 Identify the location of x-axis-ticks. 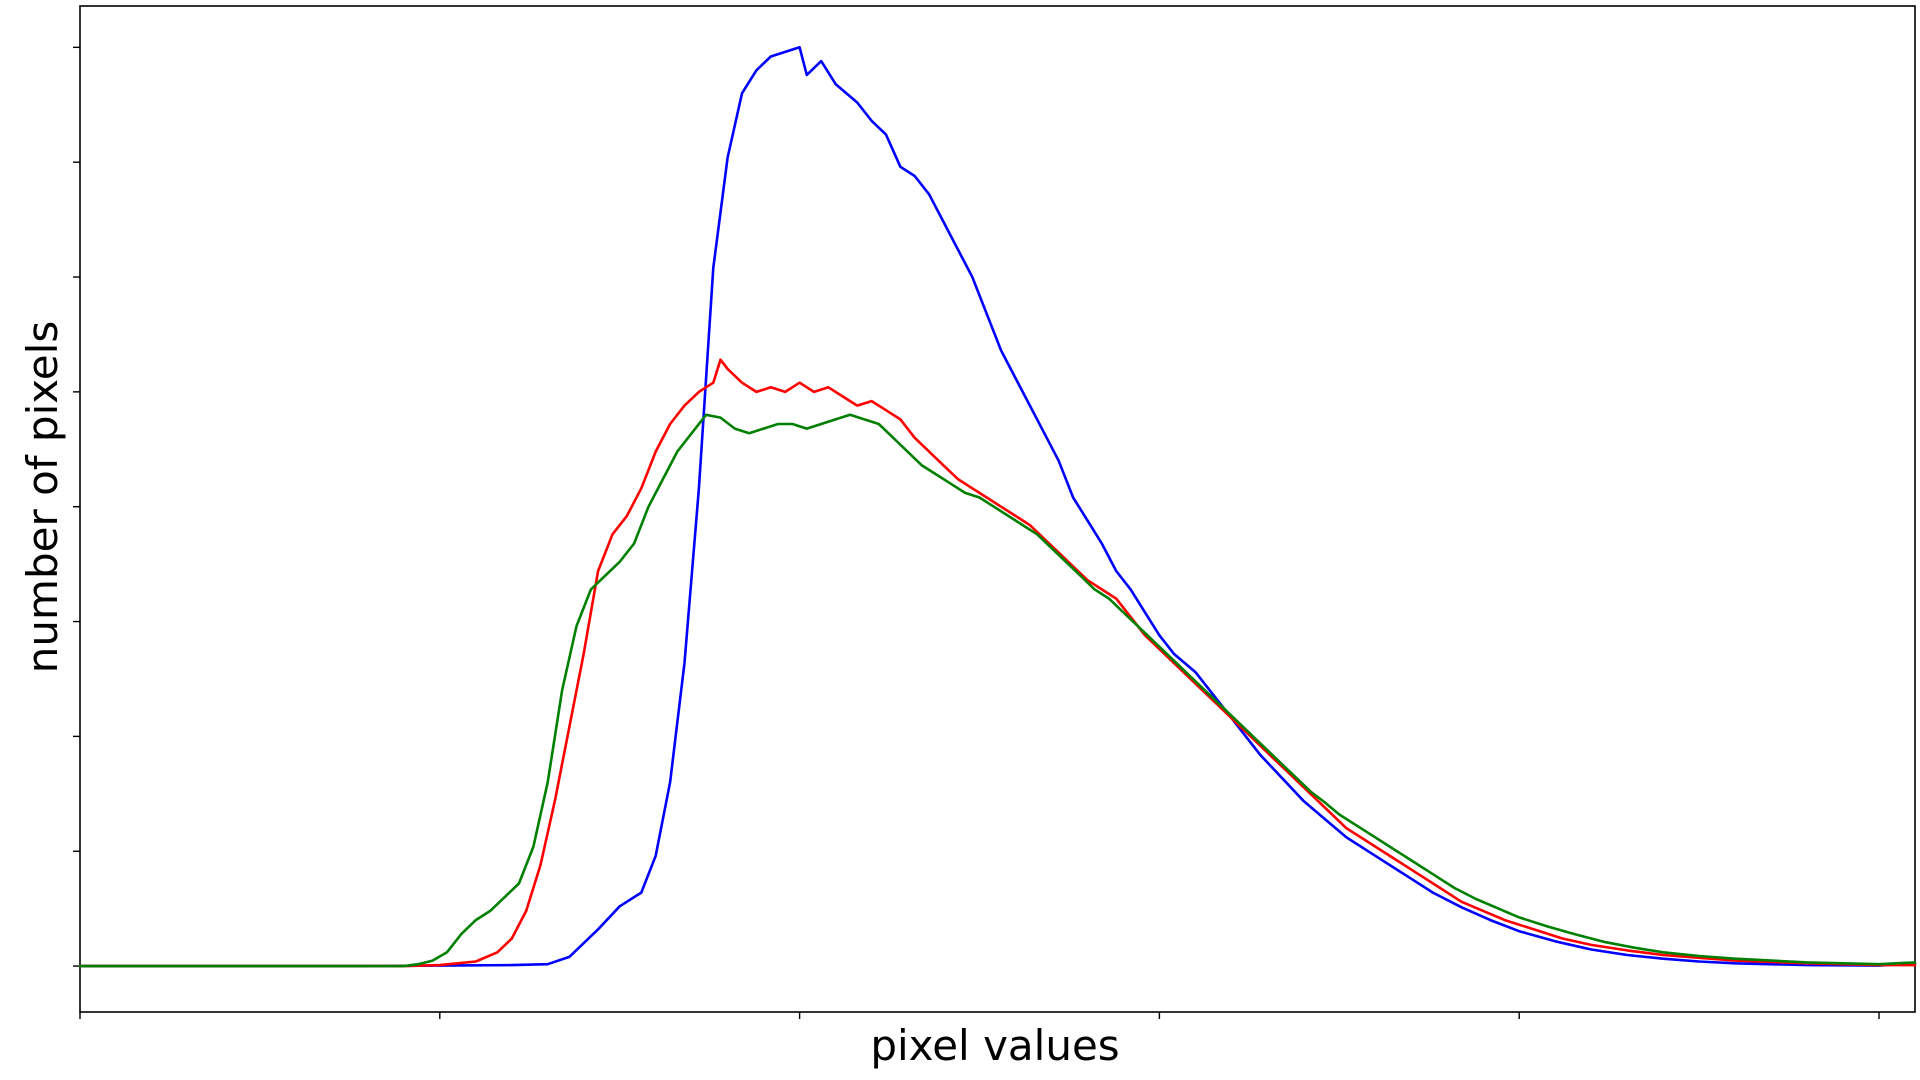
(979, 1015).